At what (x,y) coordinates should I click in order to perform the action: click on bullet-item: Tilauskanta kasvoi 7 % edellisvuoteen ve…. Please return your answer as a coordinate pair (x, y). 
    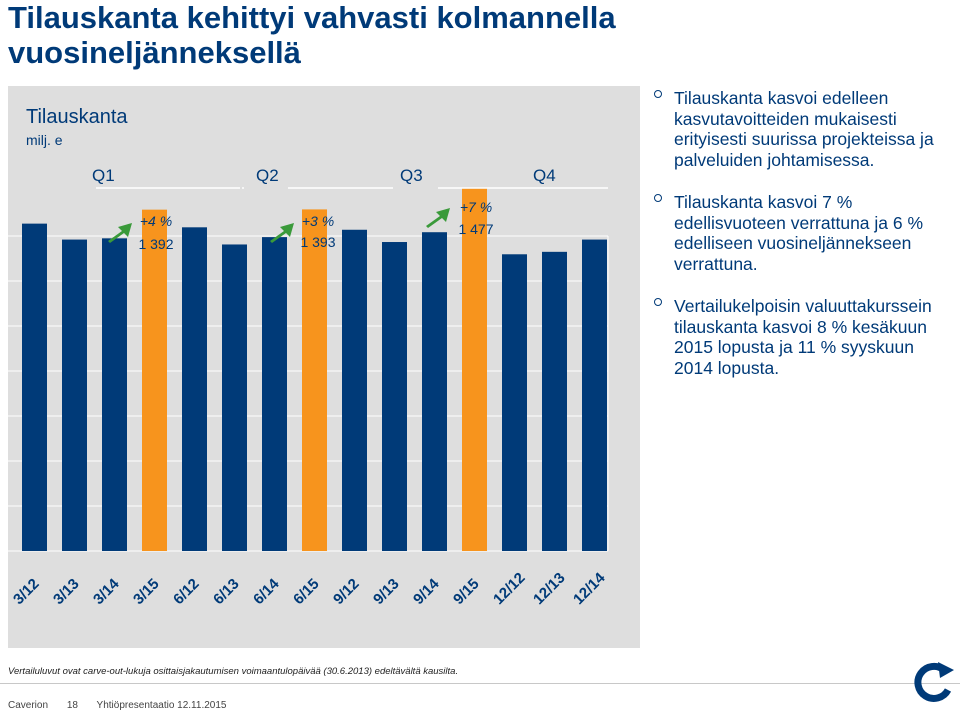
    Looking at the image, I should click on (804, 233).